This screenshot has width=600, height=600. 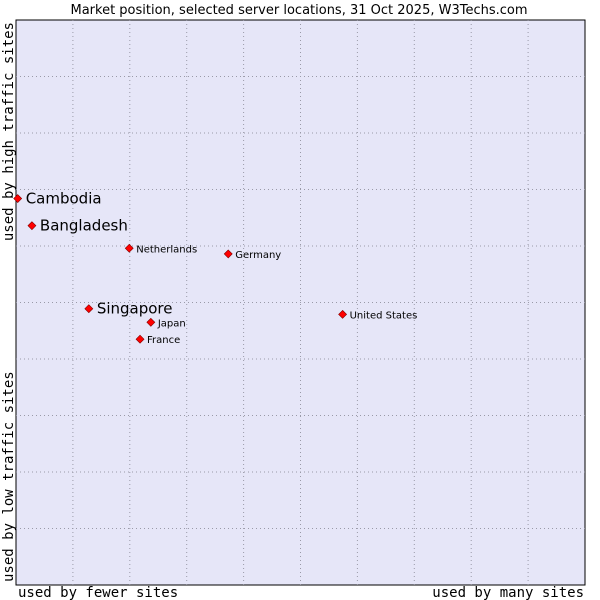 What do you see at coordinates (228, 254) in the screenshot?
I see `data-point-germany` at bounding box center [228, 254].